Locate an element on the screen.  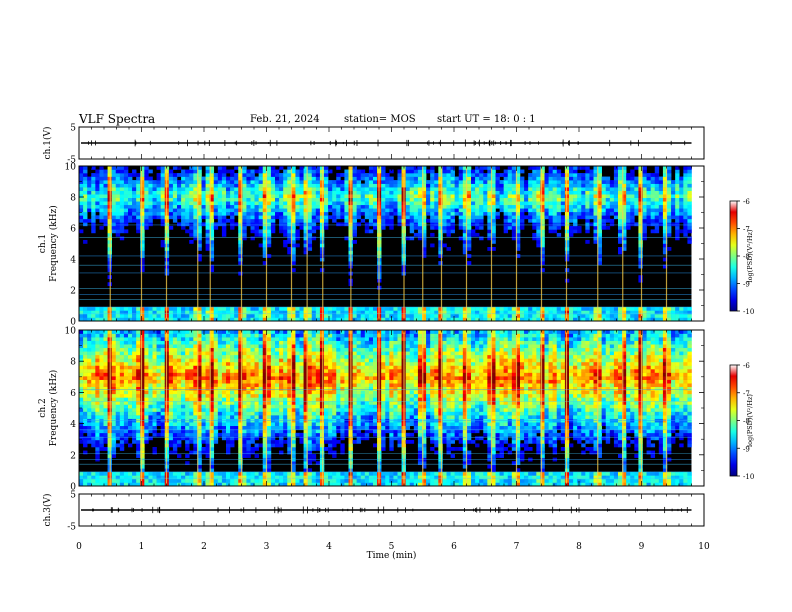
colorbar is located at coordinates (733, 256).